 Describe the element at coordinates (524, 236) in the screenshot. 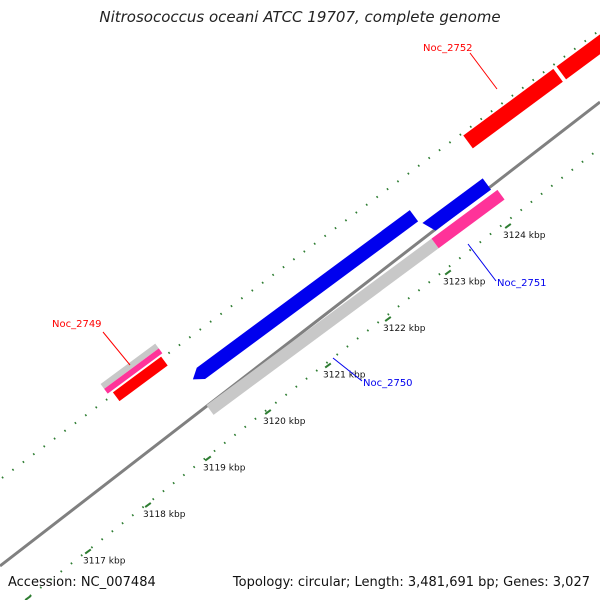

I see `tick-label: 3124 kbp` at that location.